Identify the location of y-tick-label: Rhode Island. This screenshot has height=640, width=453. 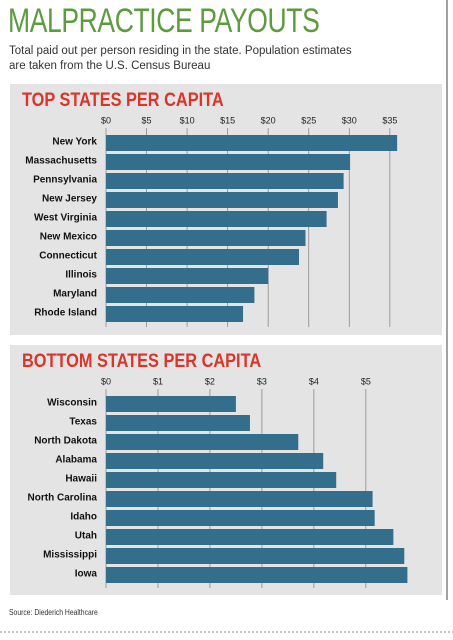
(65, 313).